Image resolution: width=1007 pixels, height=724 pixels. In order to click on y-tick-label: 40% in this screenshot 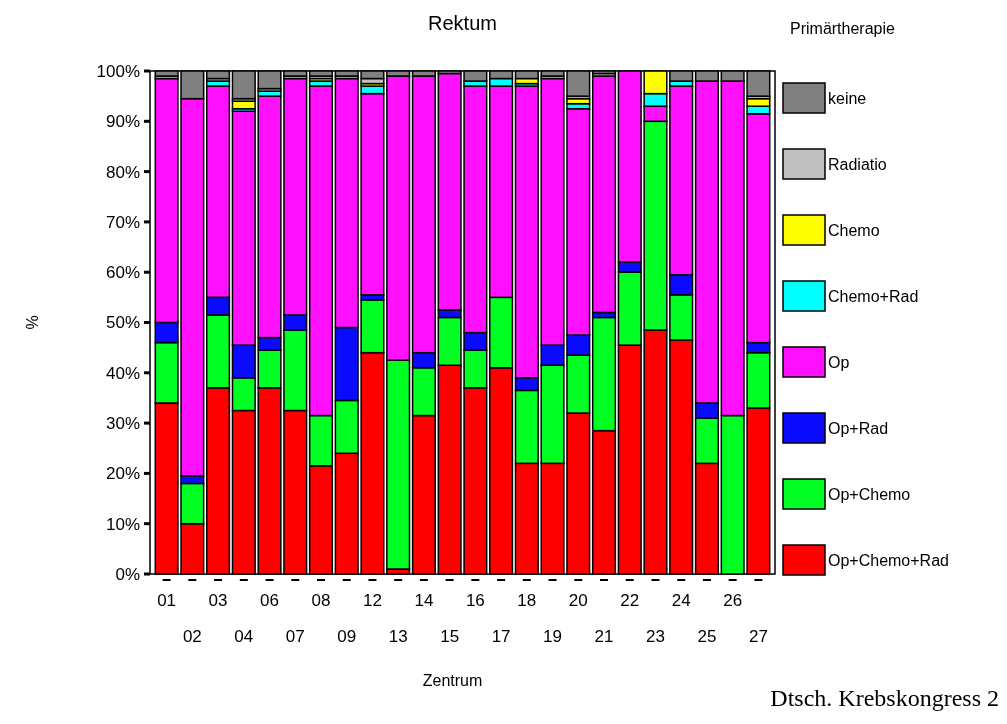, I will do `click(122, 373)`.